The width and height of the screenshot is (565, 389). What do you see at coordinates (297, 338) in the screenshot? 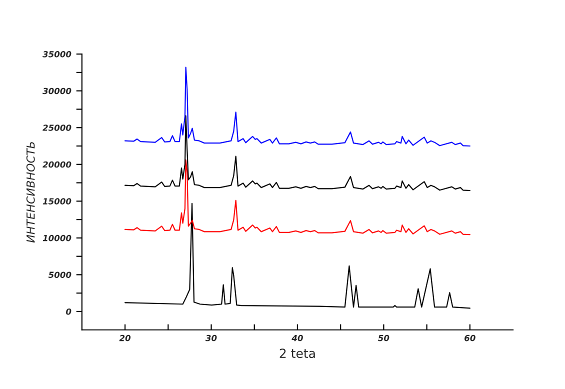
I see `x-tick-label: 40` at bounding box center [297, 338].